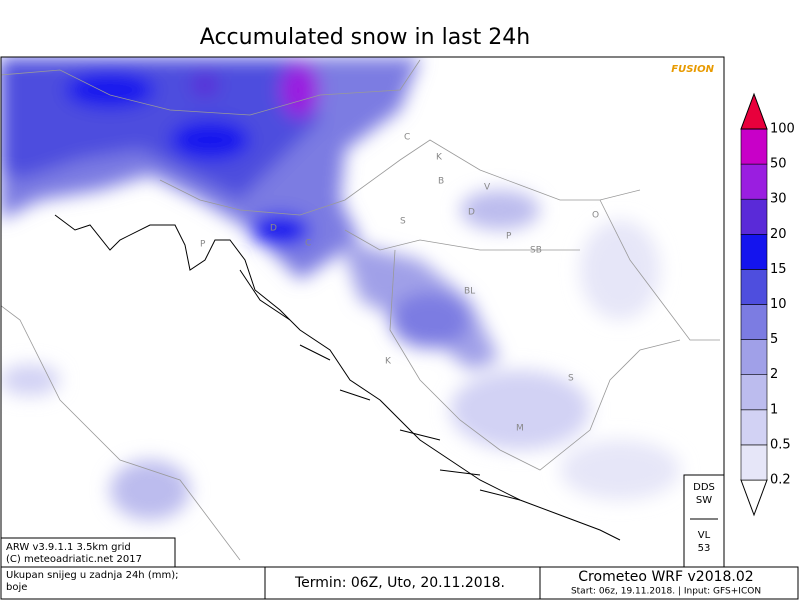  Describe the element at coordinates (704, 535) in the screenshot. I see `side-text: VL` at that location.